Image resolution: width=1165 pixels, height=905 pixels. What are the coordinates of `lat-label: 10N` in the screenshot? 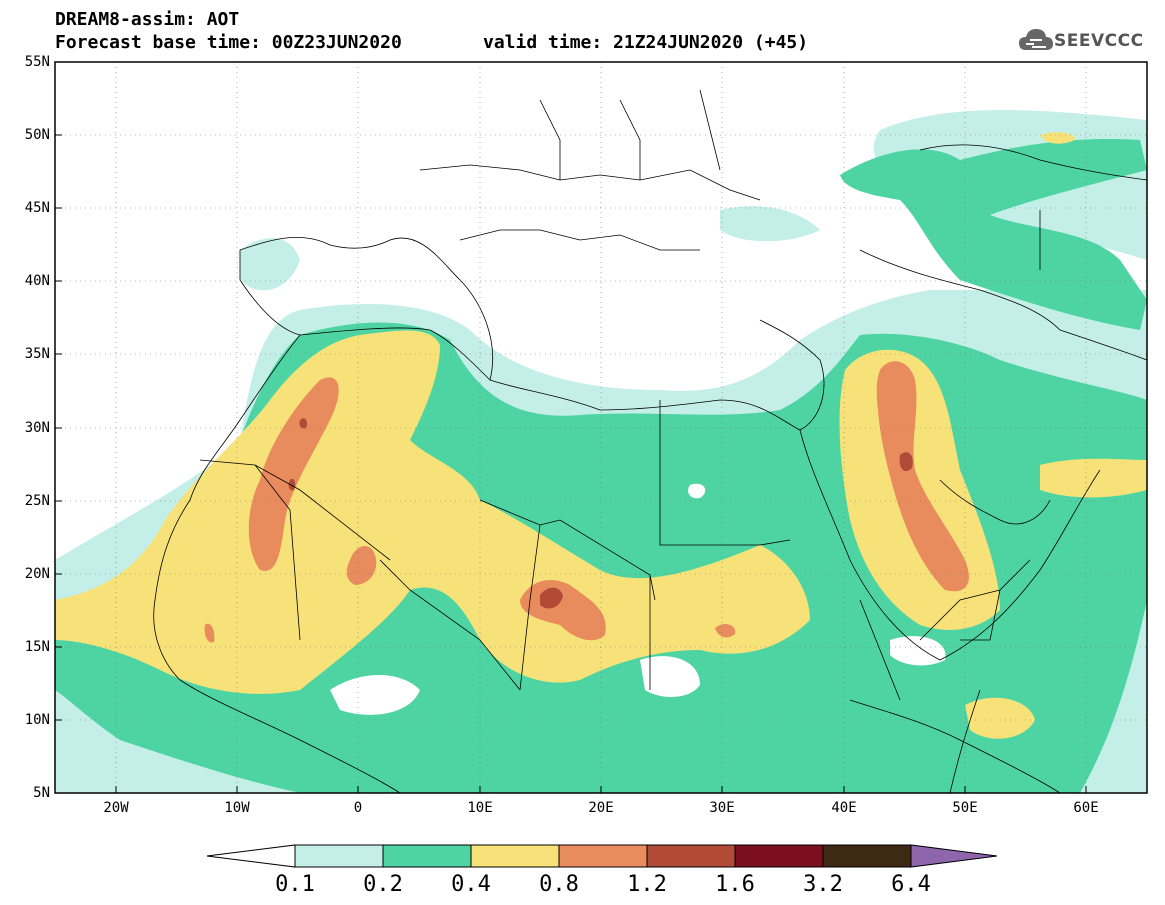 It's located at (37, 720).